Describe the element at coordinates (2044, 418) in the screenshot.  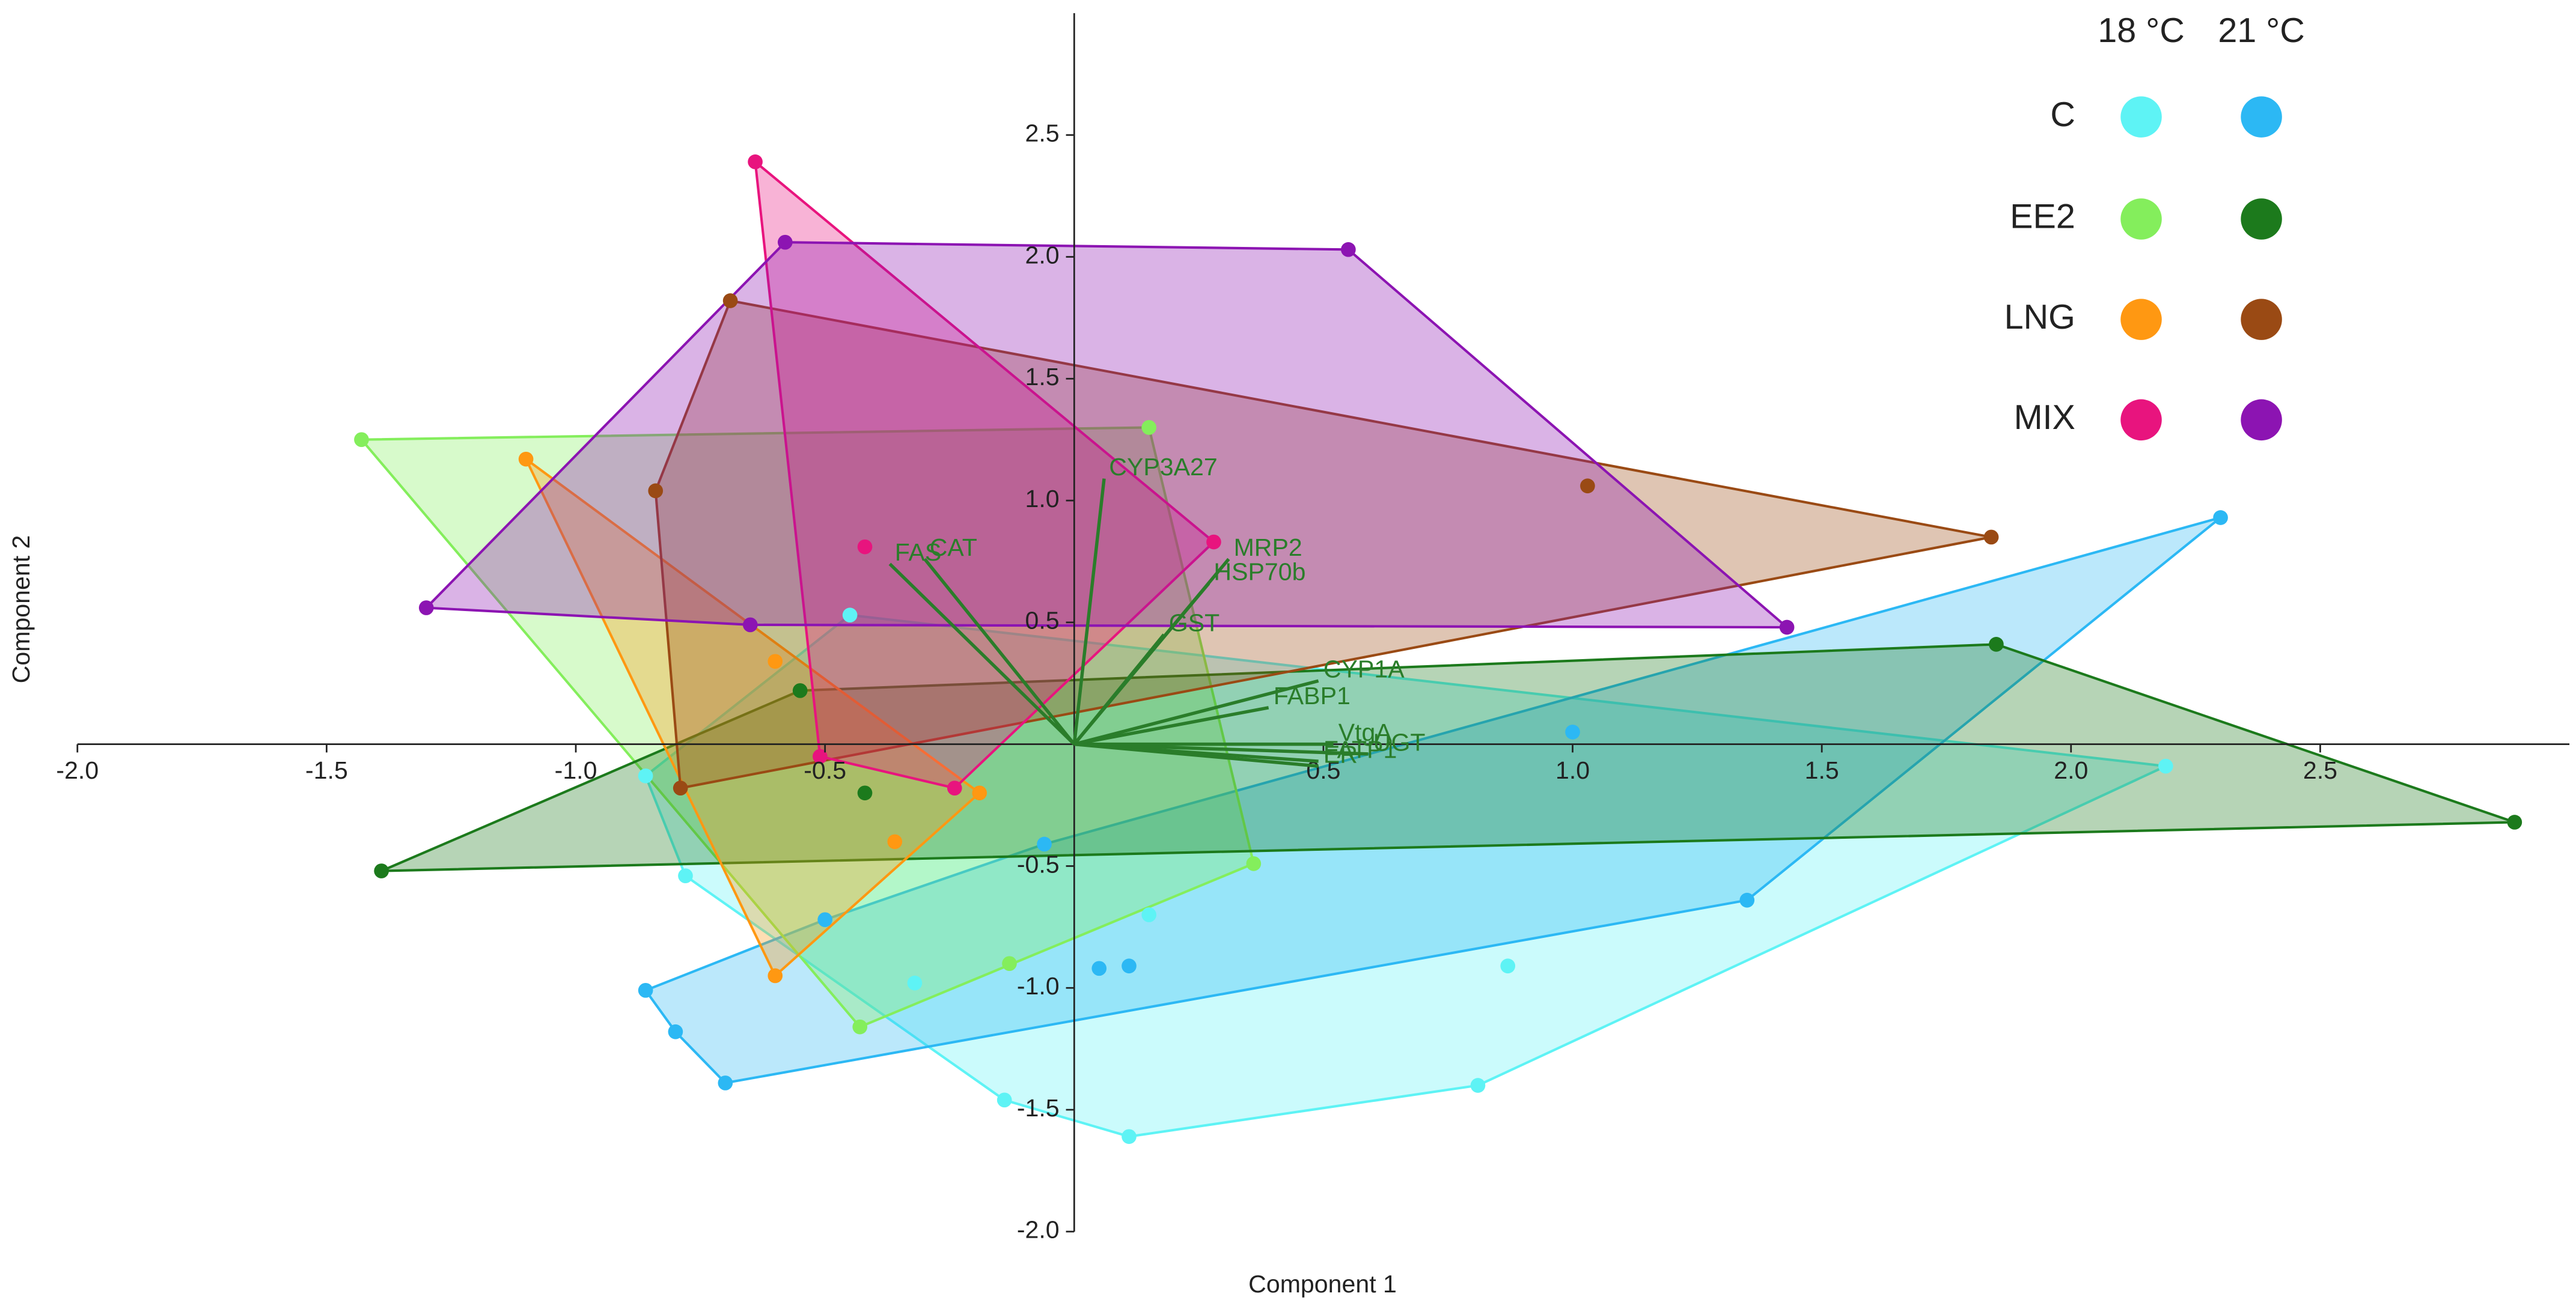
I see `legend-label: MIX` at that location.